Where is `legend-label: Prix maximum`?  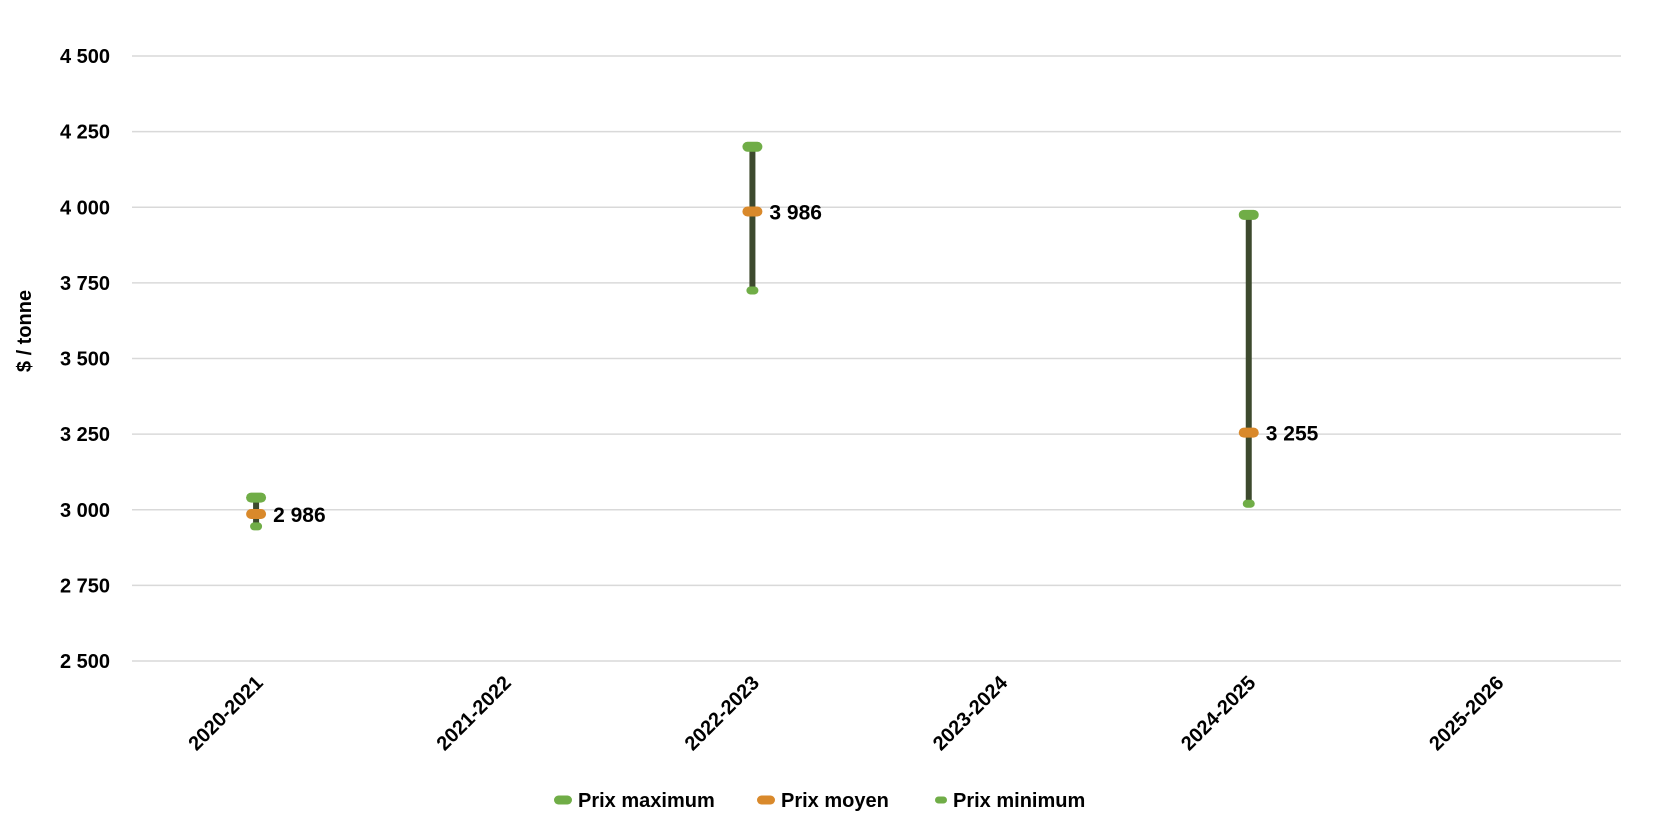
legend-label: Prix maximum is located at coordinates (646, 801).